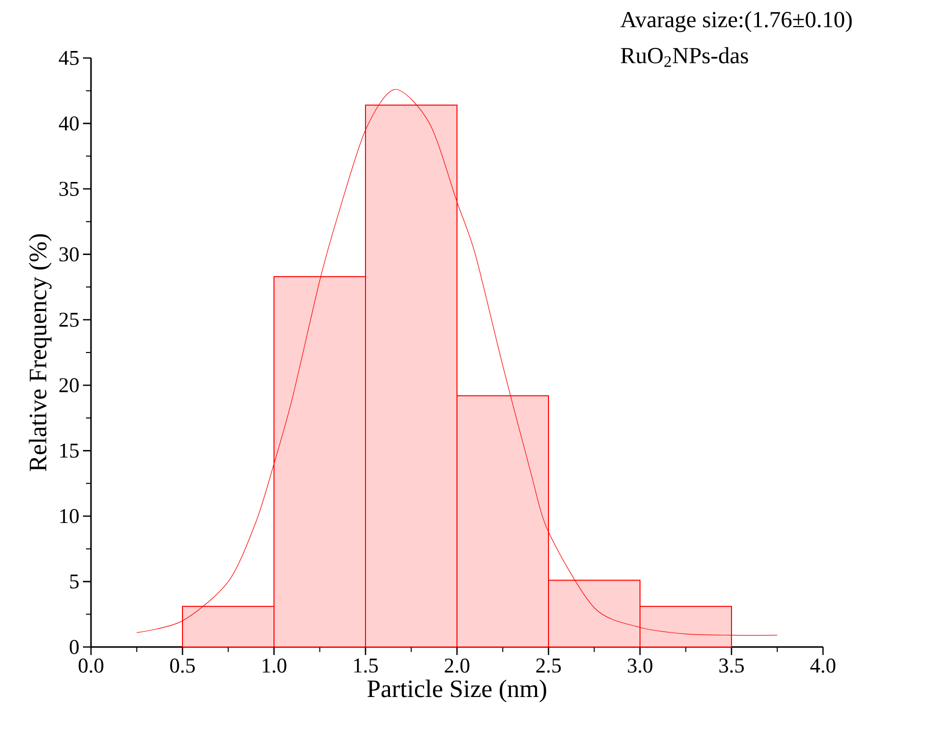  Describe the element at coordinates (74, 581) in the screenshot. I see `y-tick-label: 5` at that location.